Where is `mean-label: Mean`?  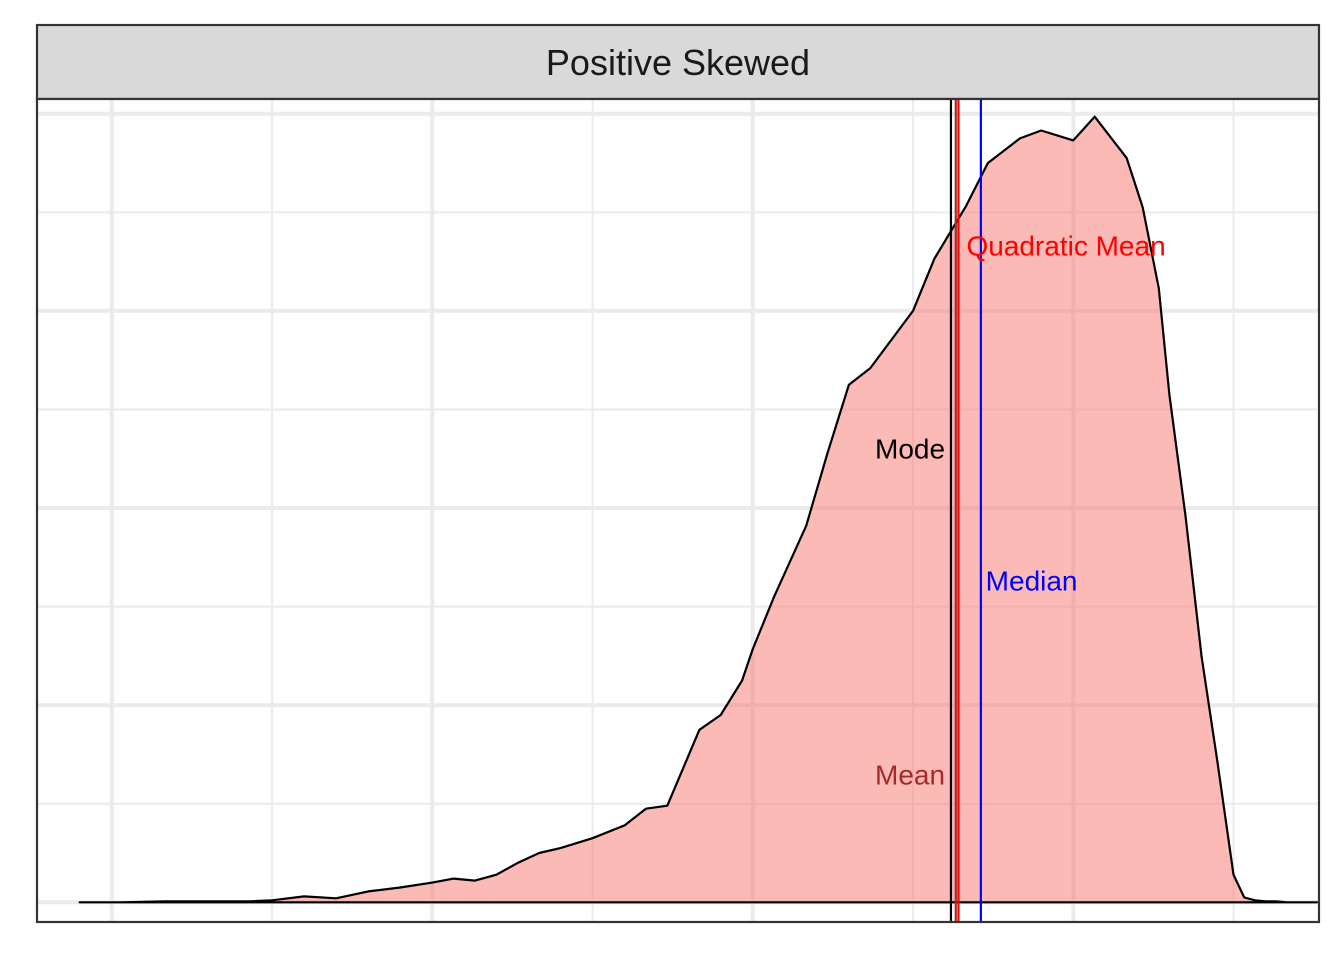 mean-label: Mean is located at coordinates (910, 775).